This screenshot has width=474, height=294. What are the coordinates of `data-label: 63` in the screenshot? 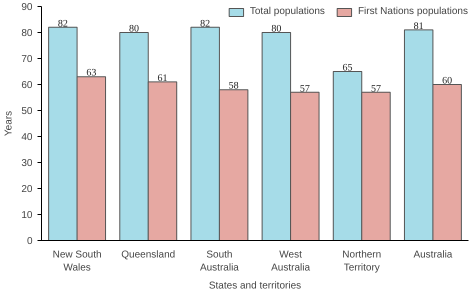 It's located at (91, 73).